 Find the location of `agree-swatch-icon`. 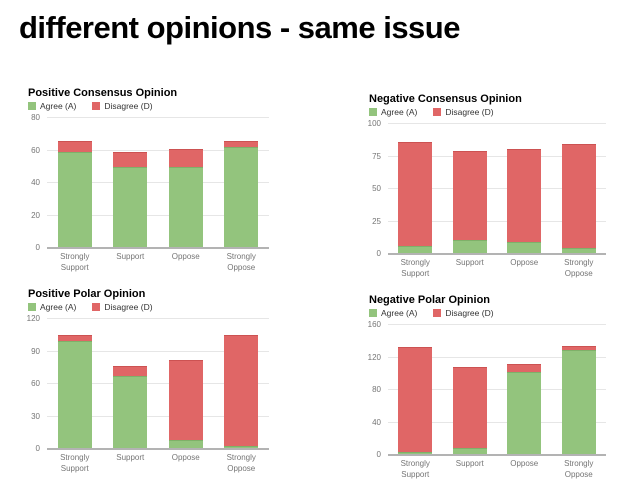

agree-swatch-icon is located at coordinates (32, 307).